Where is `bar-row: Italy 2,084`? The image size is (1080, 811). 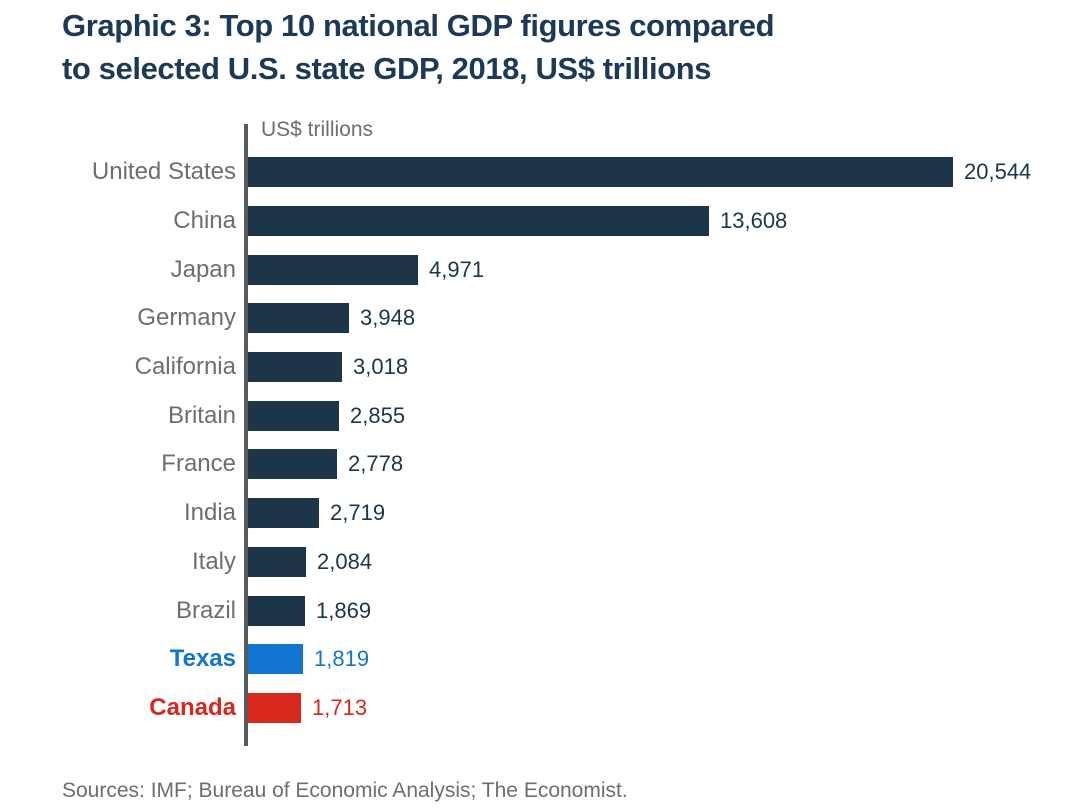
bar-row: Italy 2,084 is located at coordinates (540, 562).